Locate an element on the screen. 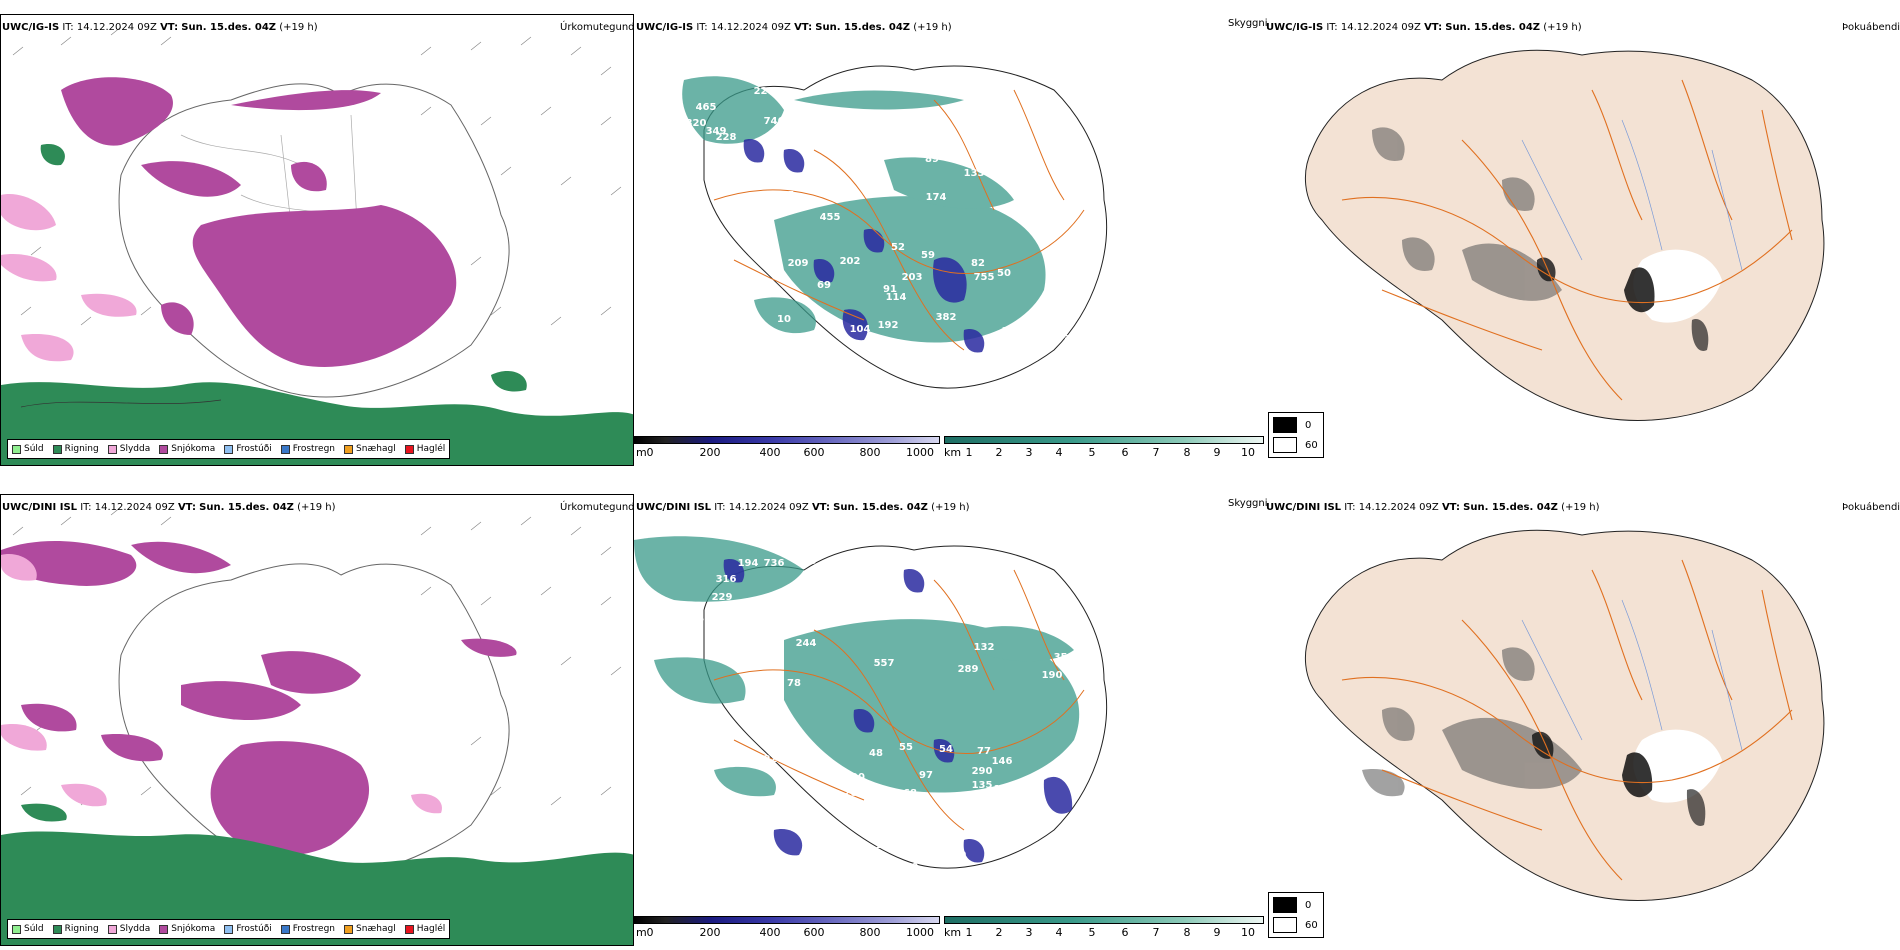 The image size is (1900, 950). visibility-value-label: 290 is located at coordinates (982, 771).